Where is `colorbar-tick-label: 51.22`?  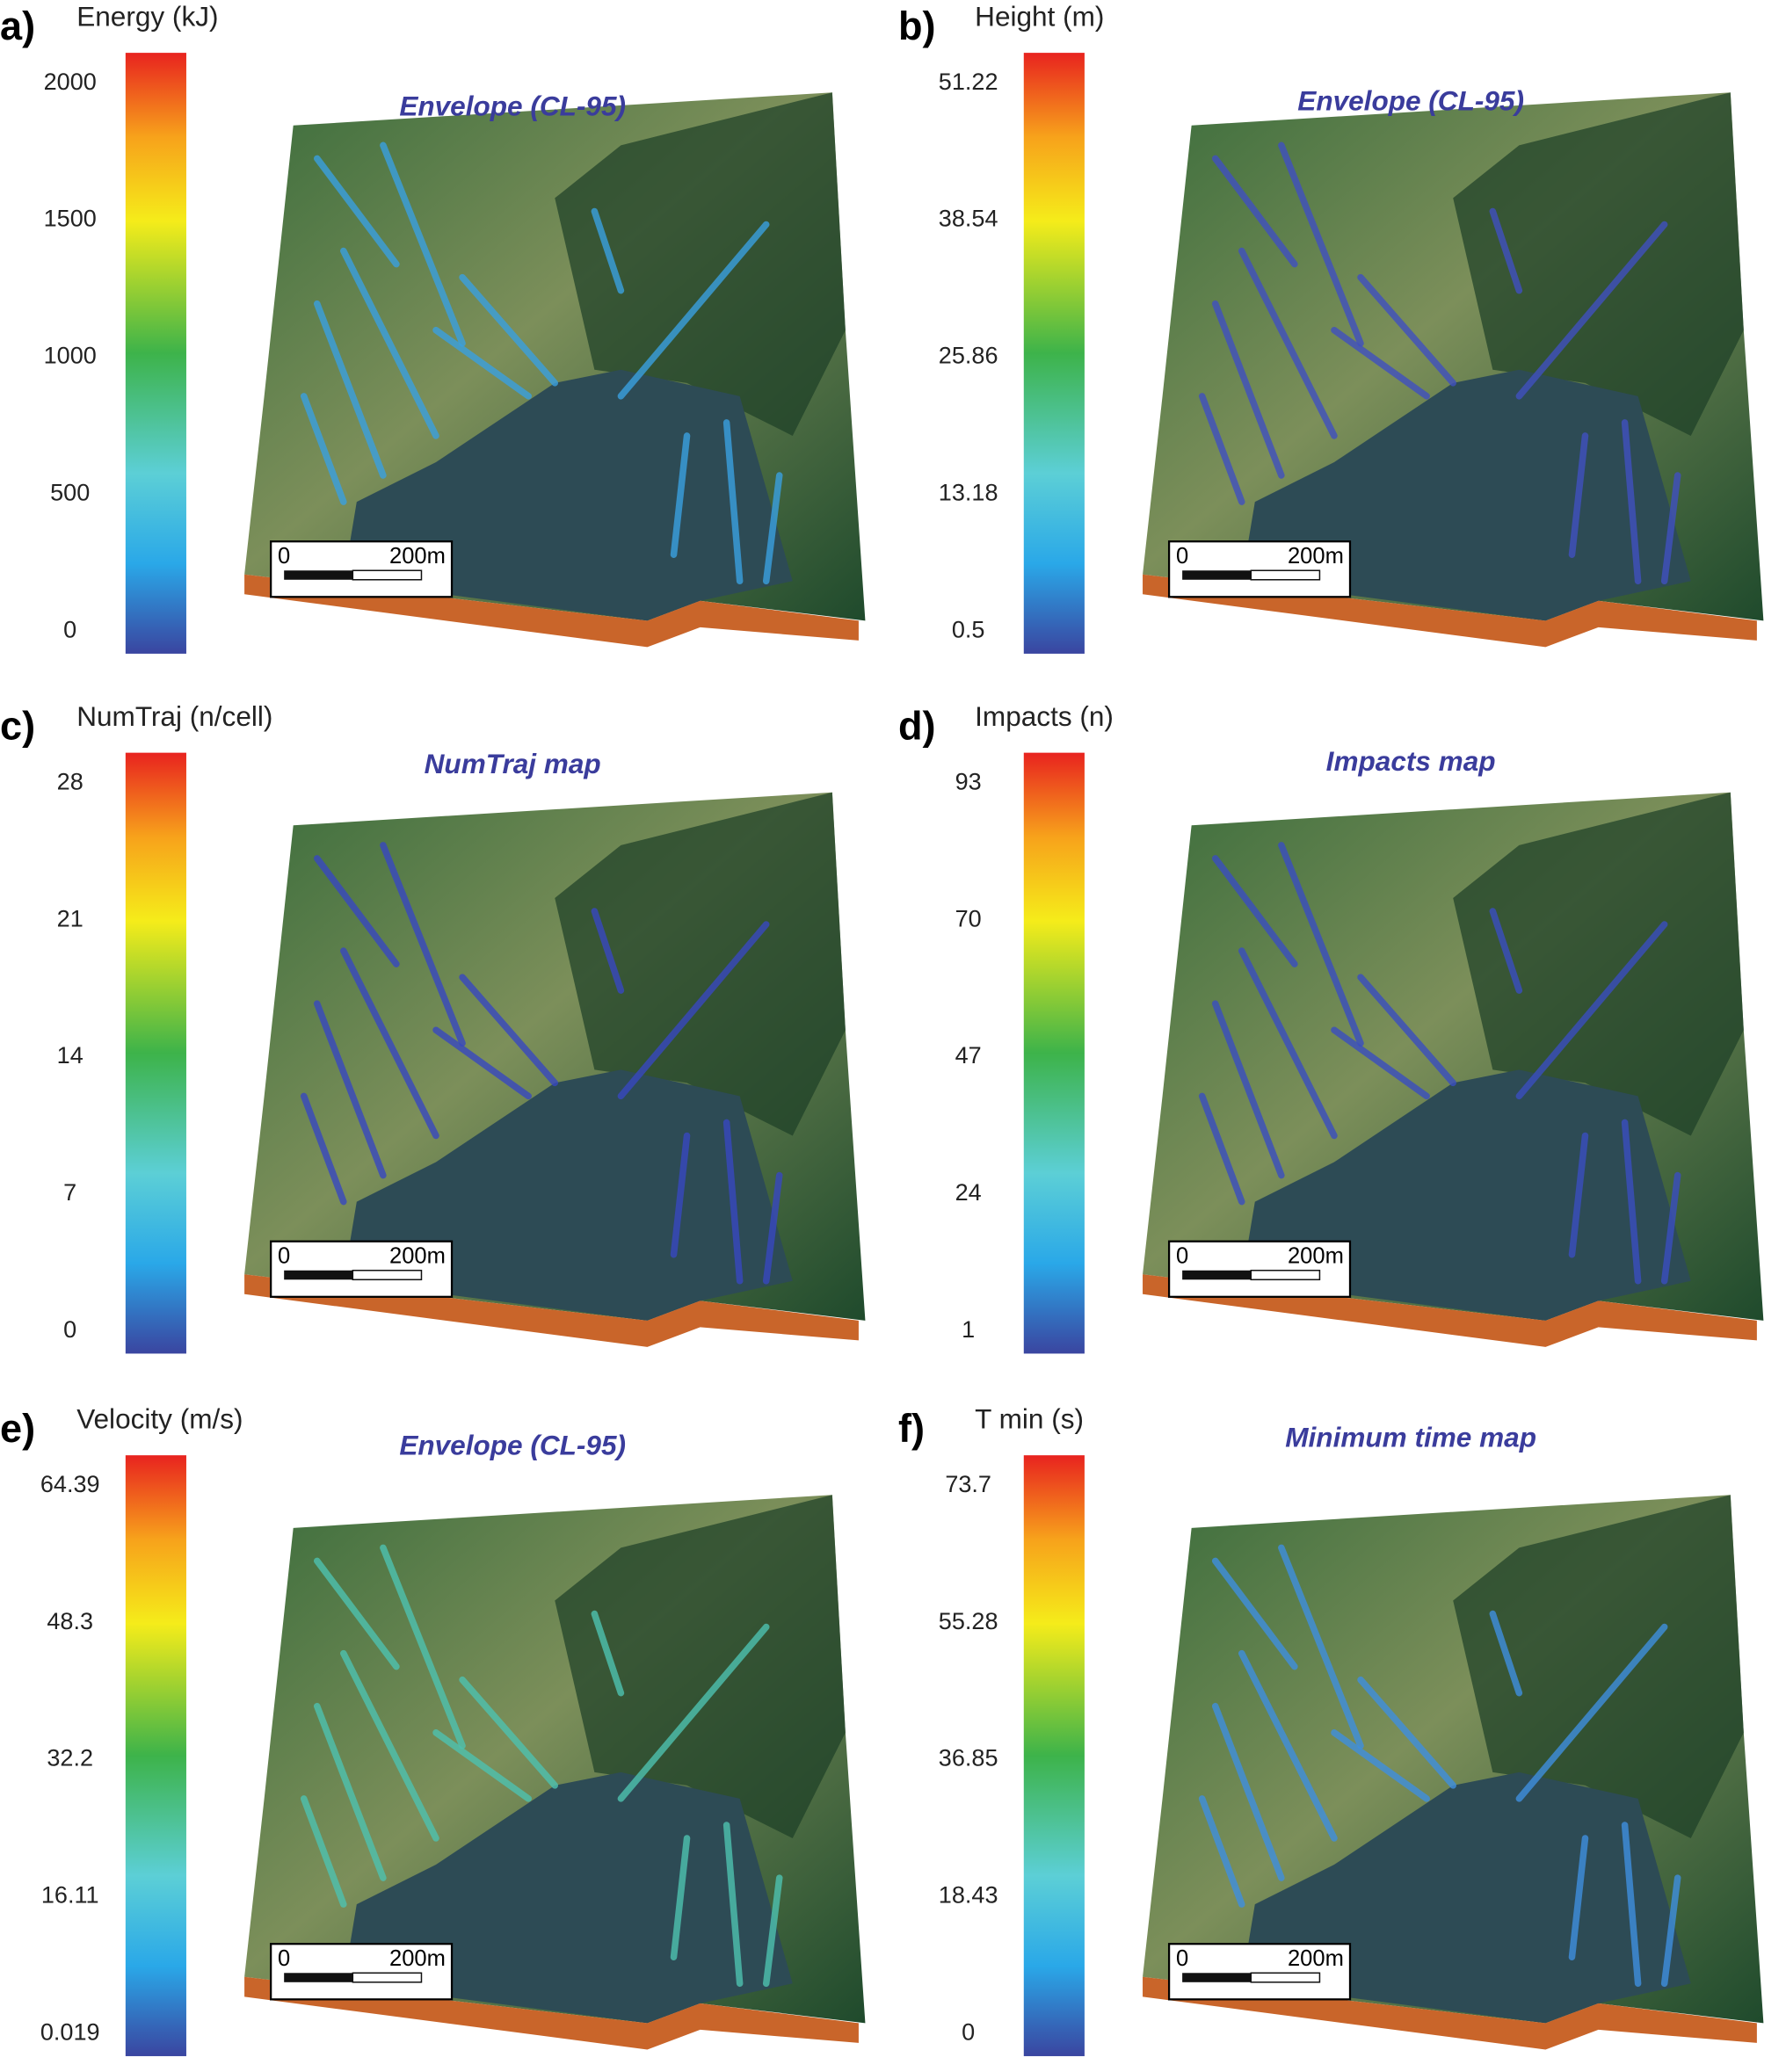 colorbar-tick-label: 51.22 is located at coordinates (969, 82).